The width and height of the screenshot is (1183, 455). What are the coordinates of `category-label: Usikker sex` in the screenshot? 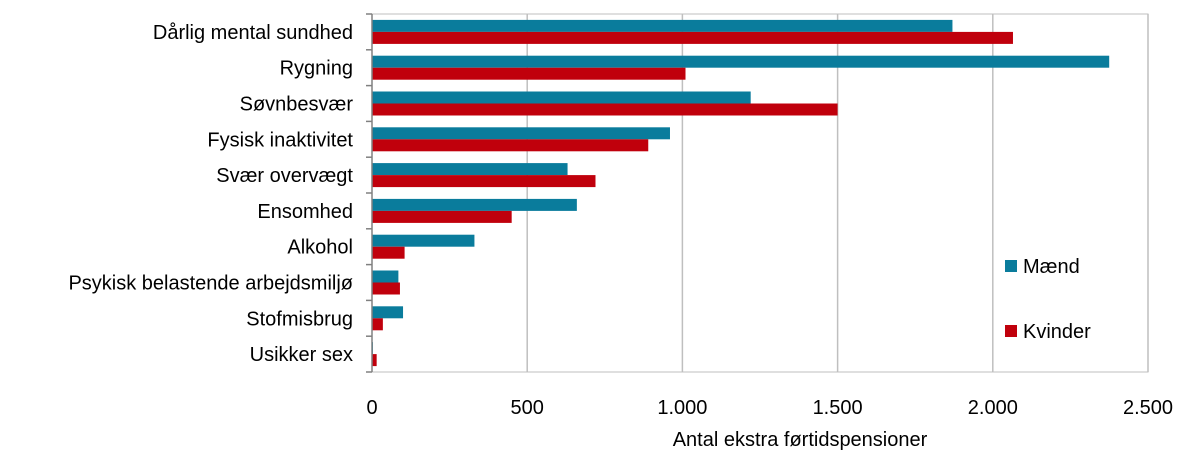 It's located at (301, 355).